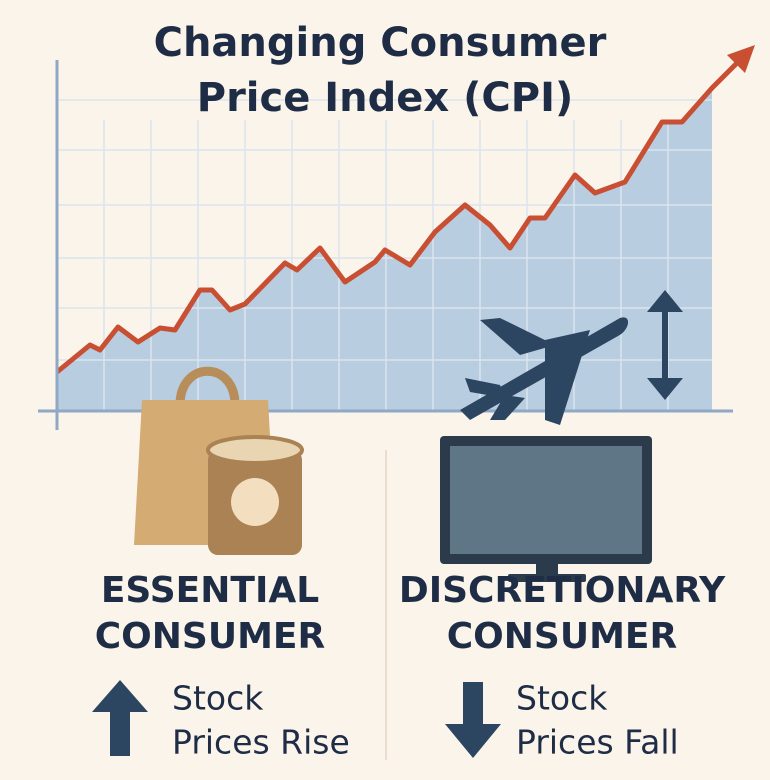  Describe the element at coordinates (546, 509) in the screenshot. I see `monitor-icon` at that location.